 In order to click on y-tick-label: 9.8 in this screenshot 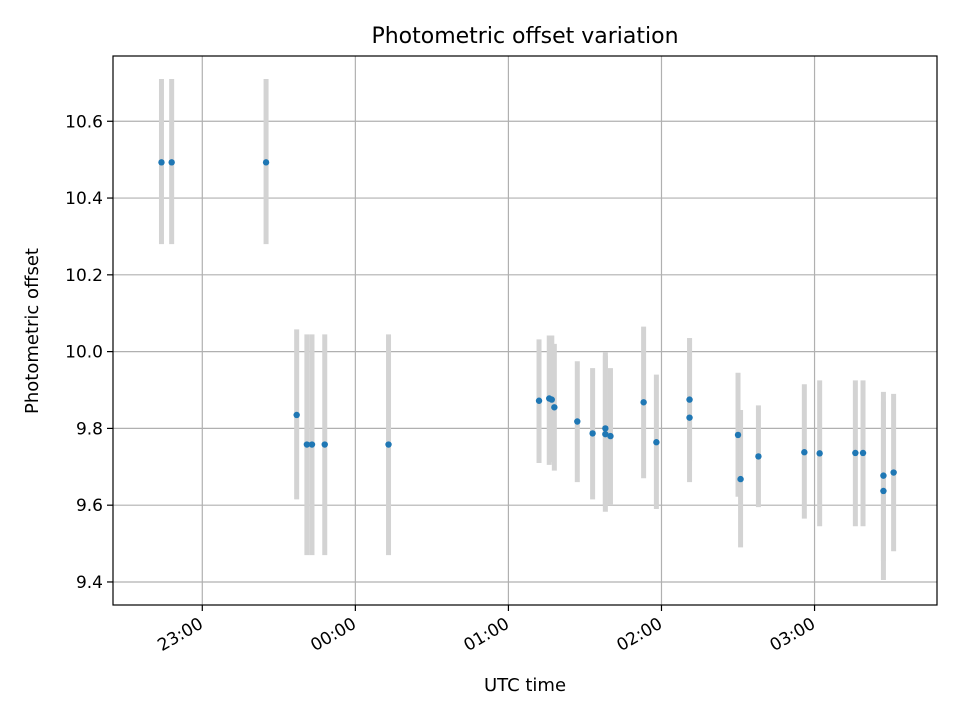, I will do `click(89, 429)`.